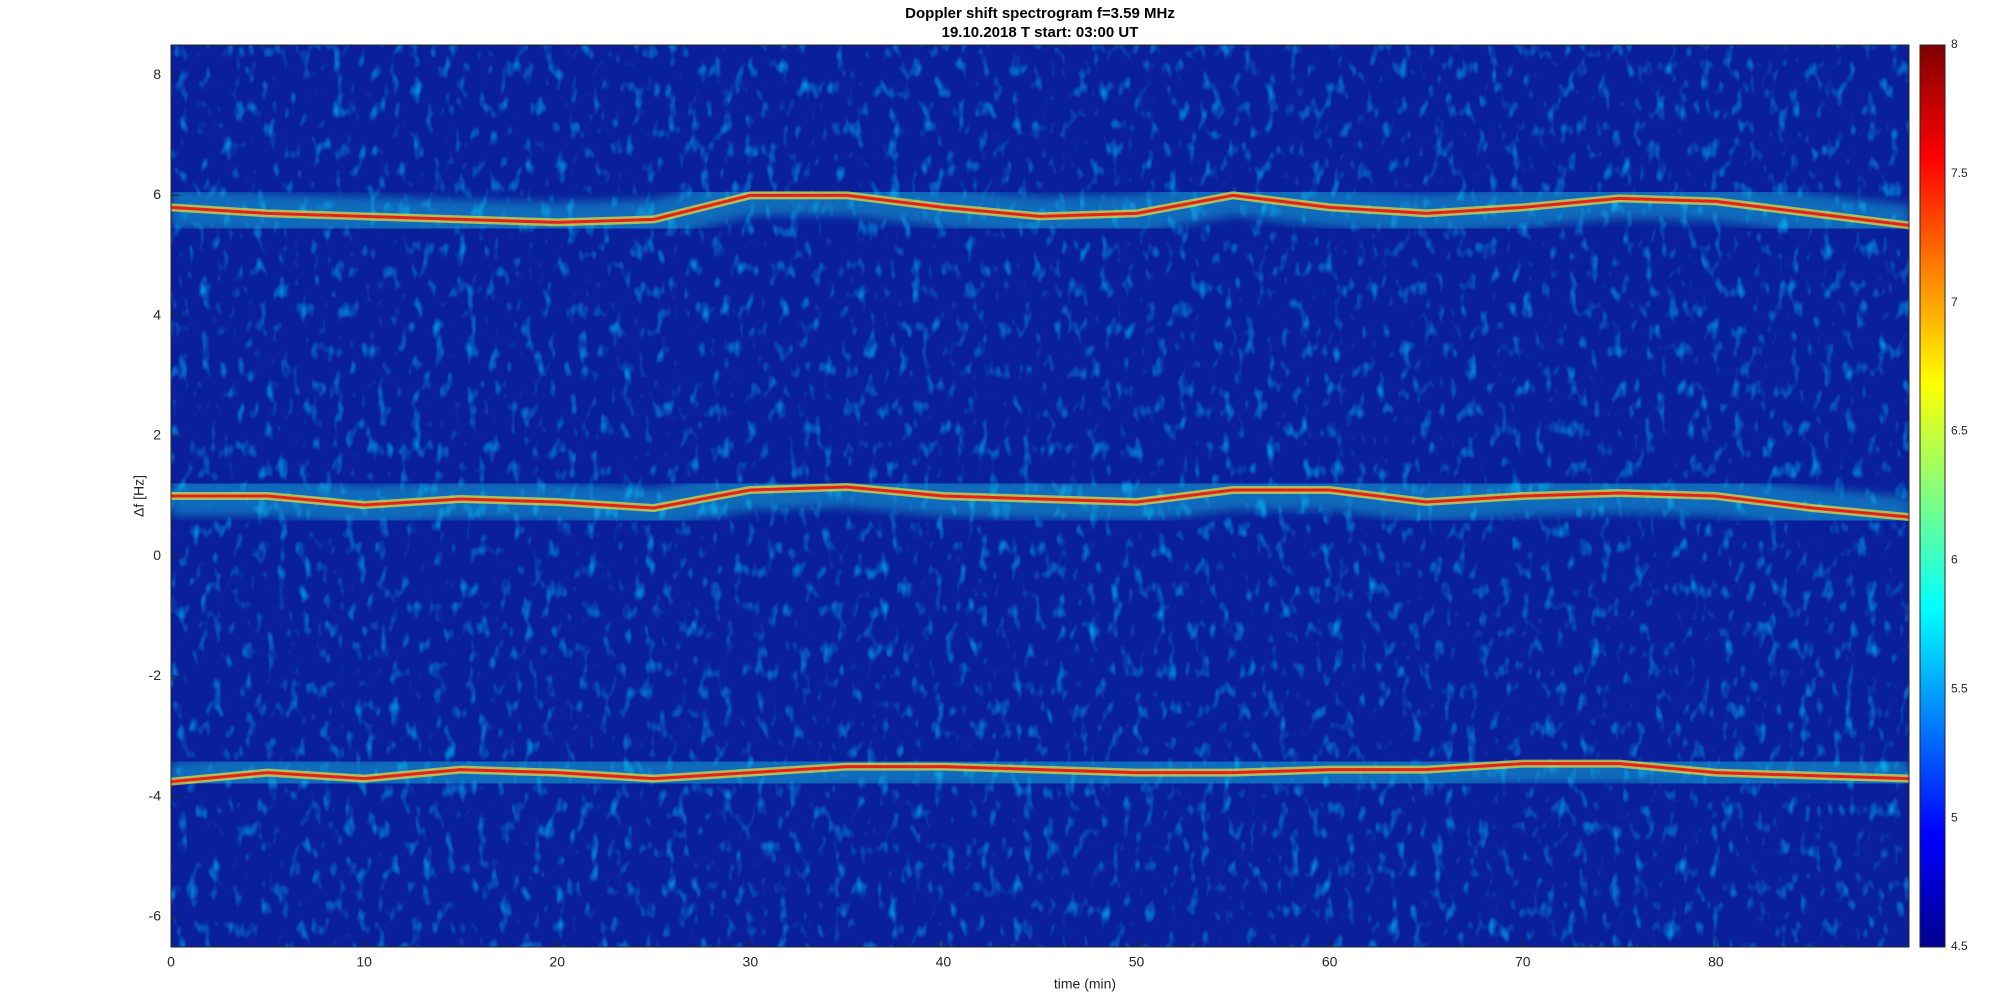 The height and width of the screenshot is (1003, 2000). What do you see at coordinates (1716, 962) in the screenshot?
I see `x-tick-label: 80` at bounding box center [1716, 962].